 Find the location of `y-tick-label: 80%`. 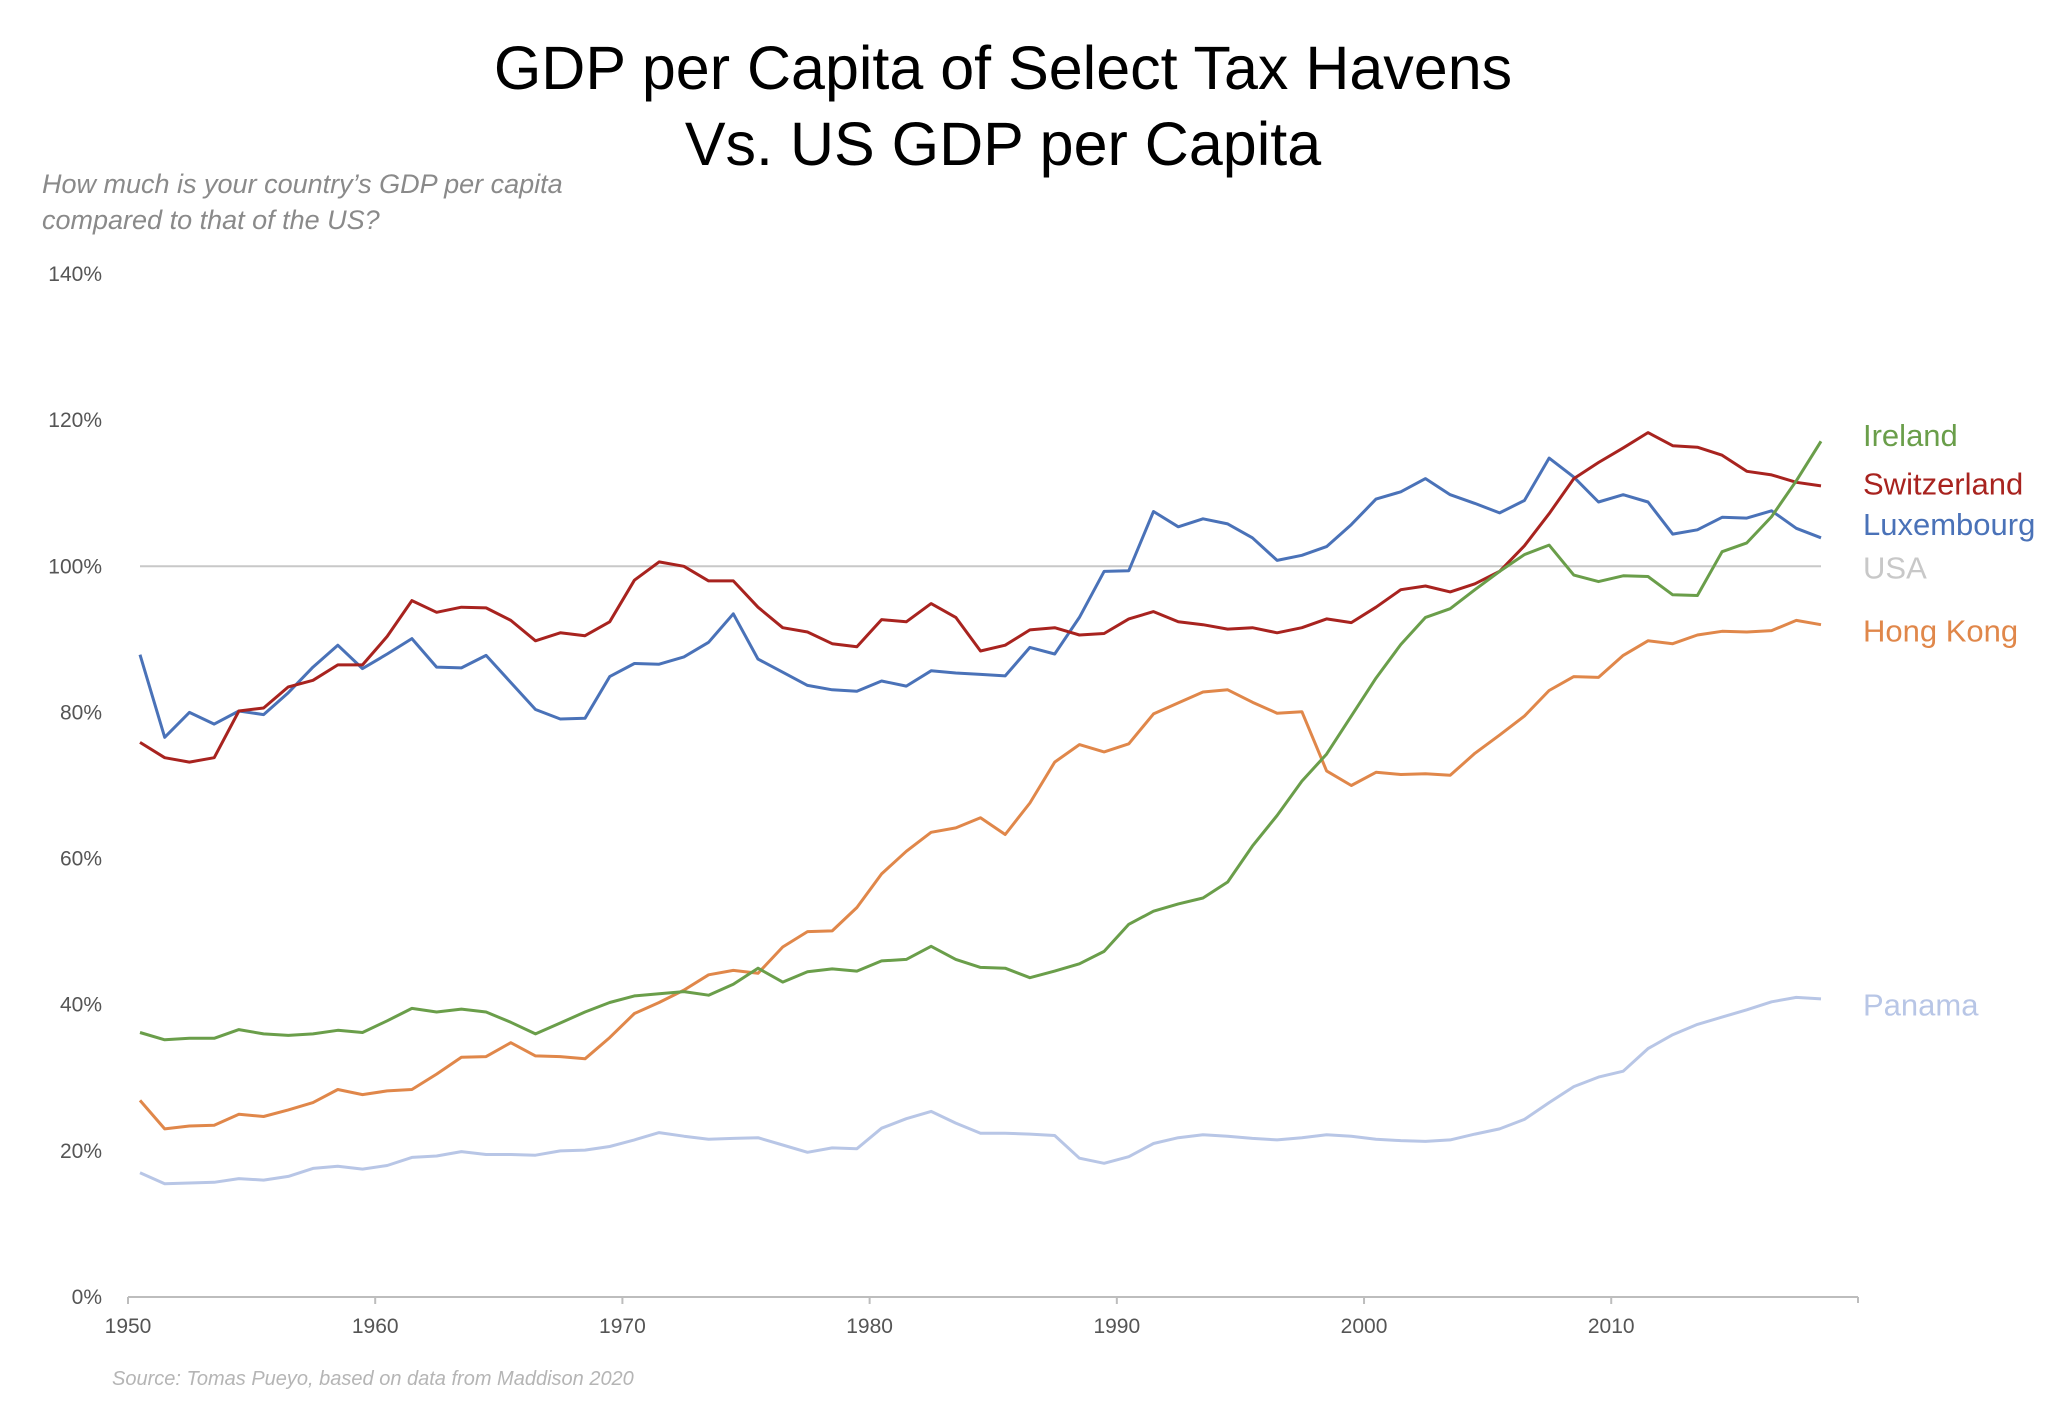

y-tick-label: 80% is located at coordinates (81, 712).